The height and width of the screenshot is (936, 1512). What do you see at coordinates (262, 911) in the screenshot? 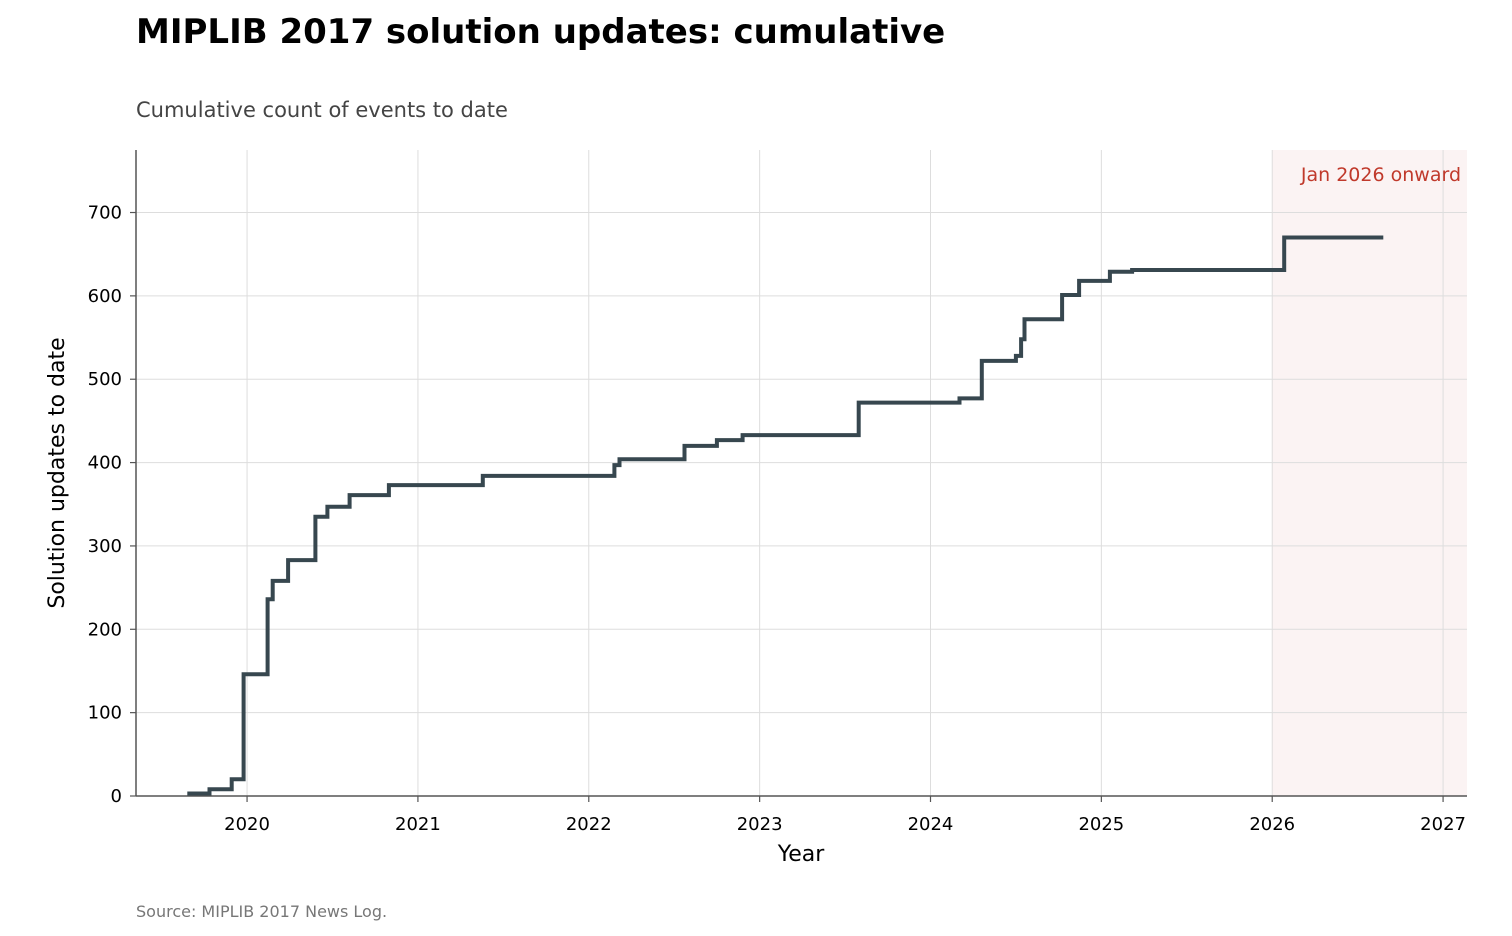
I see `chart-source: Source: MIPLIB 2017 News Log.` at bounding box center [262, 911].